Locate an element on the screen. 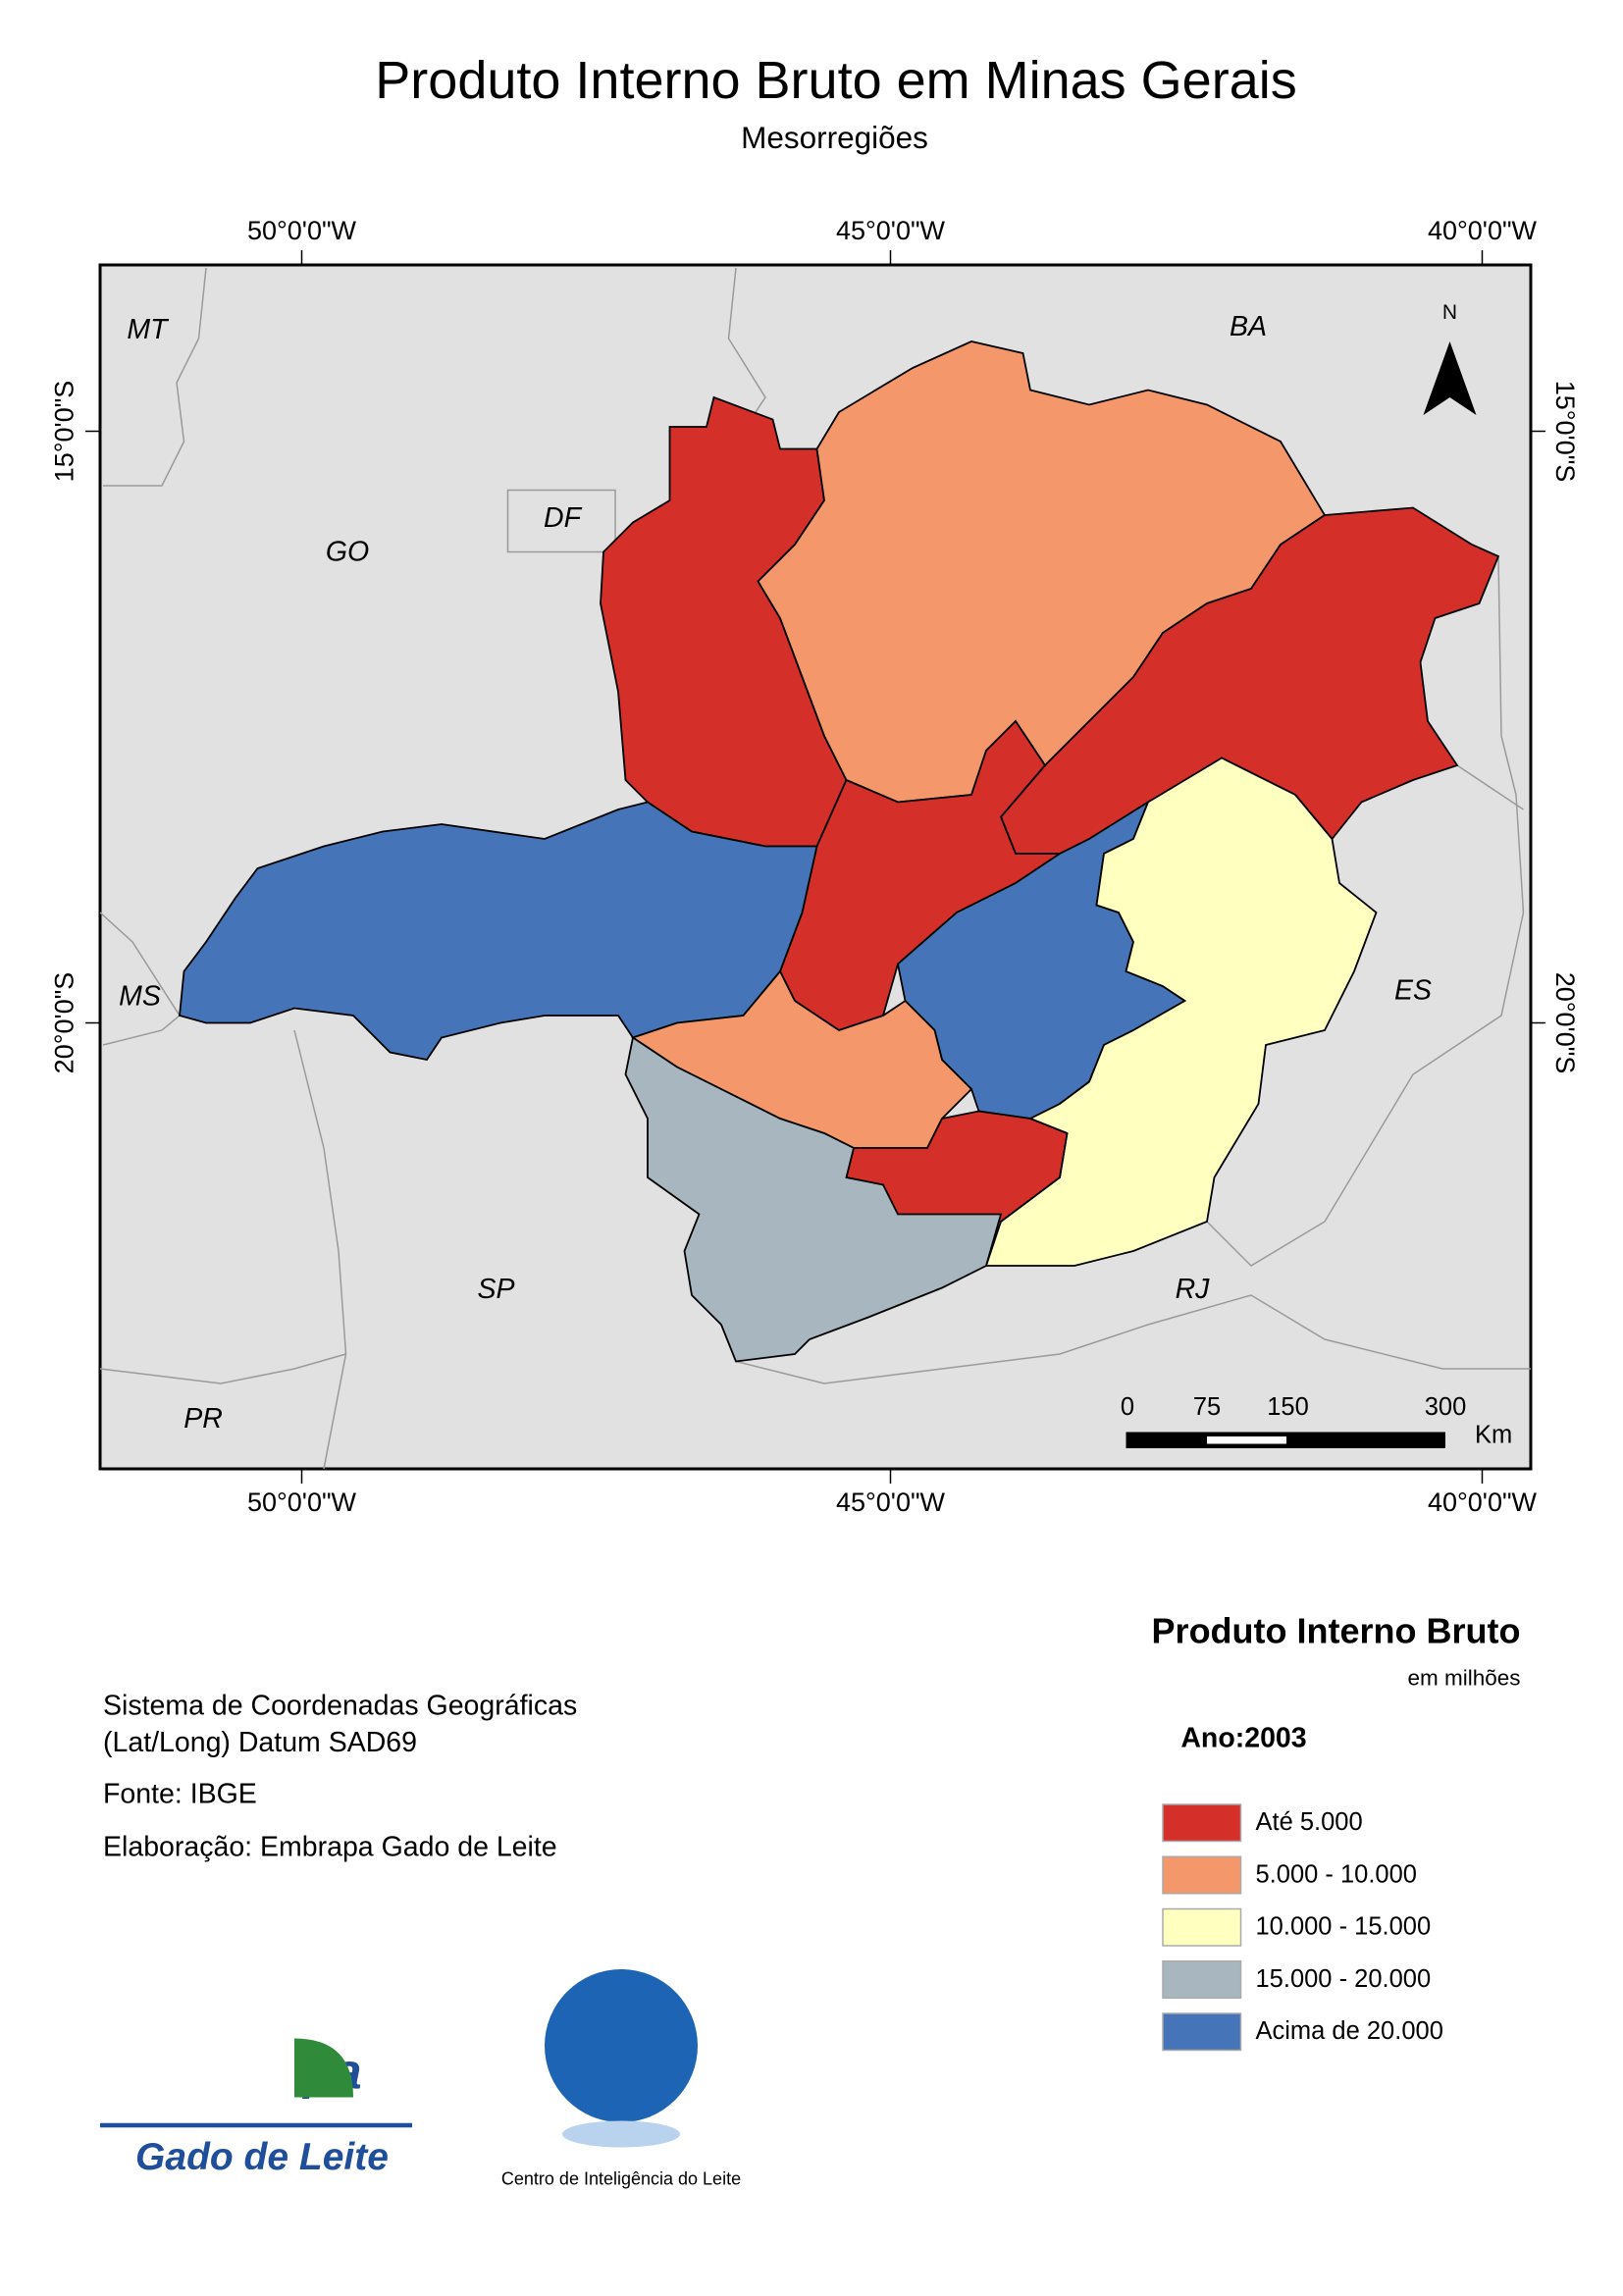  state-label: ES is located at coordinates (1413, 991).